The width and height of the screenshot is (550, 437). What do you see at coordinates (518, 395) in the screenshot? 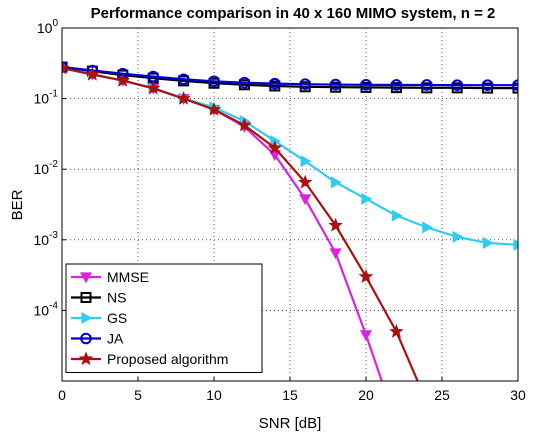
I see `x-tick-label: 30` at bounding box center [518, 395].